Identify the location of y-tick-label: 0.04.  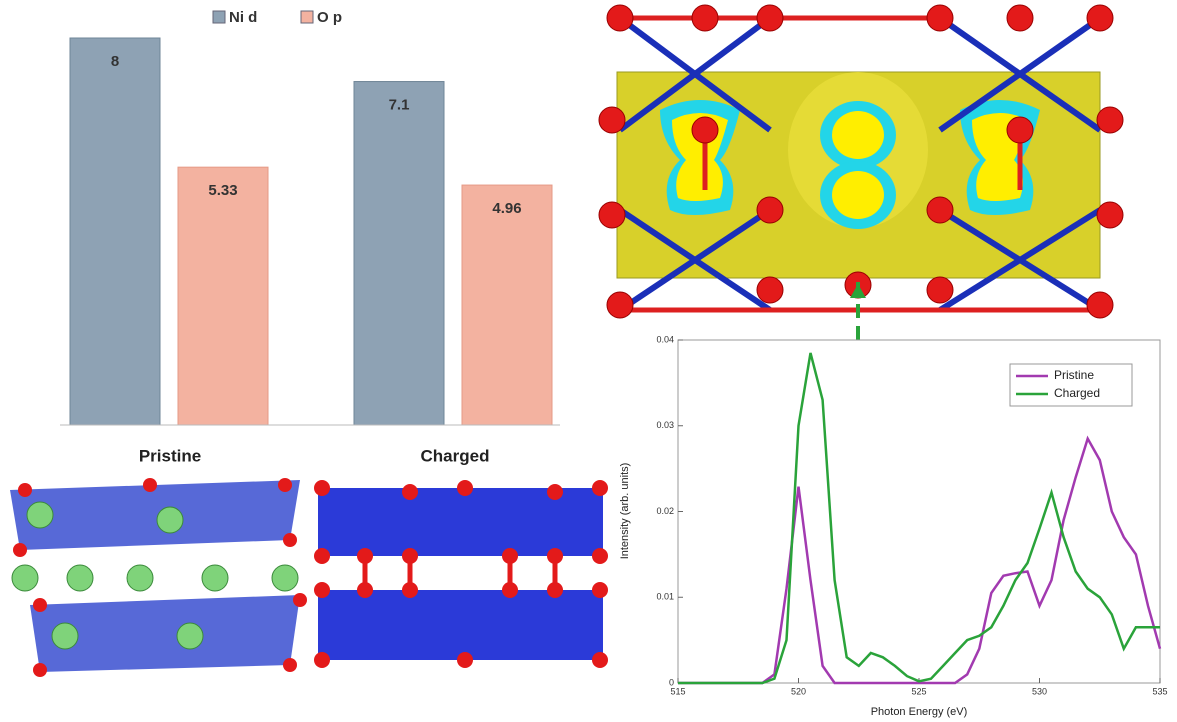
(665, 339).